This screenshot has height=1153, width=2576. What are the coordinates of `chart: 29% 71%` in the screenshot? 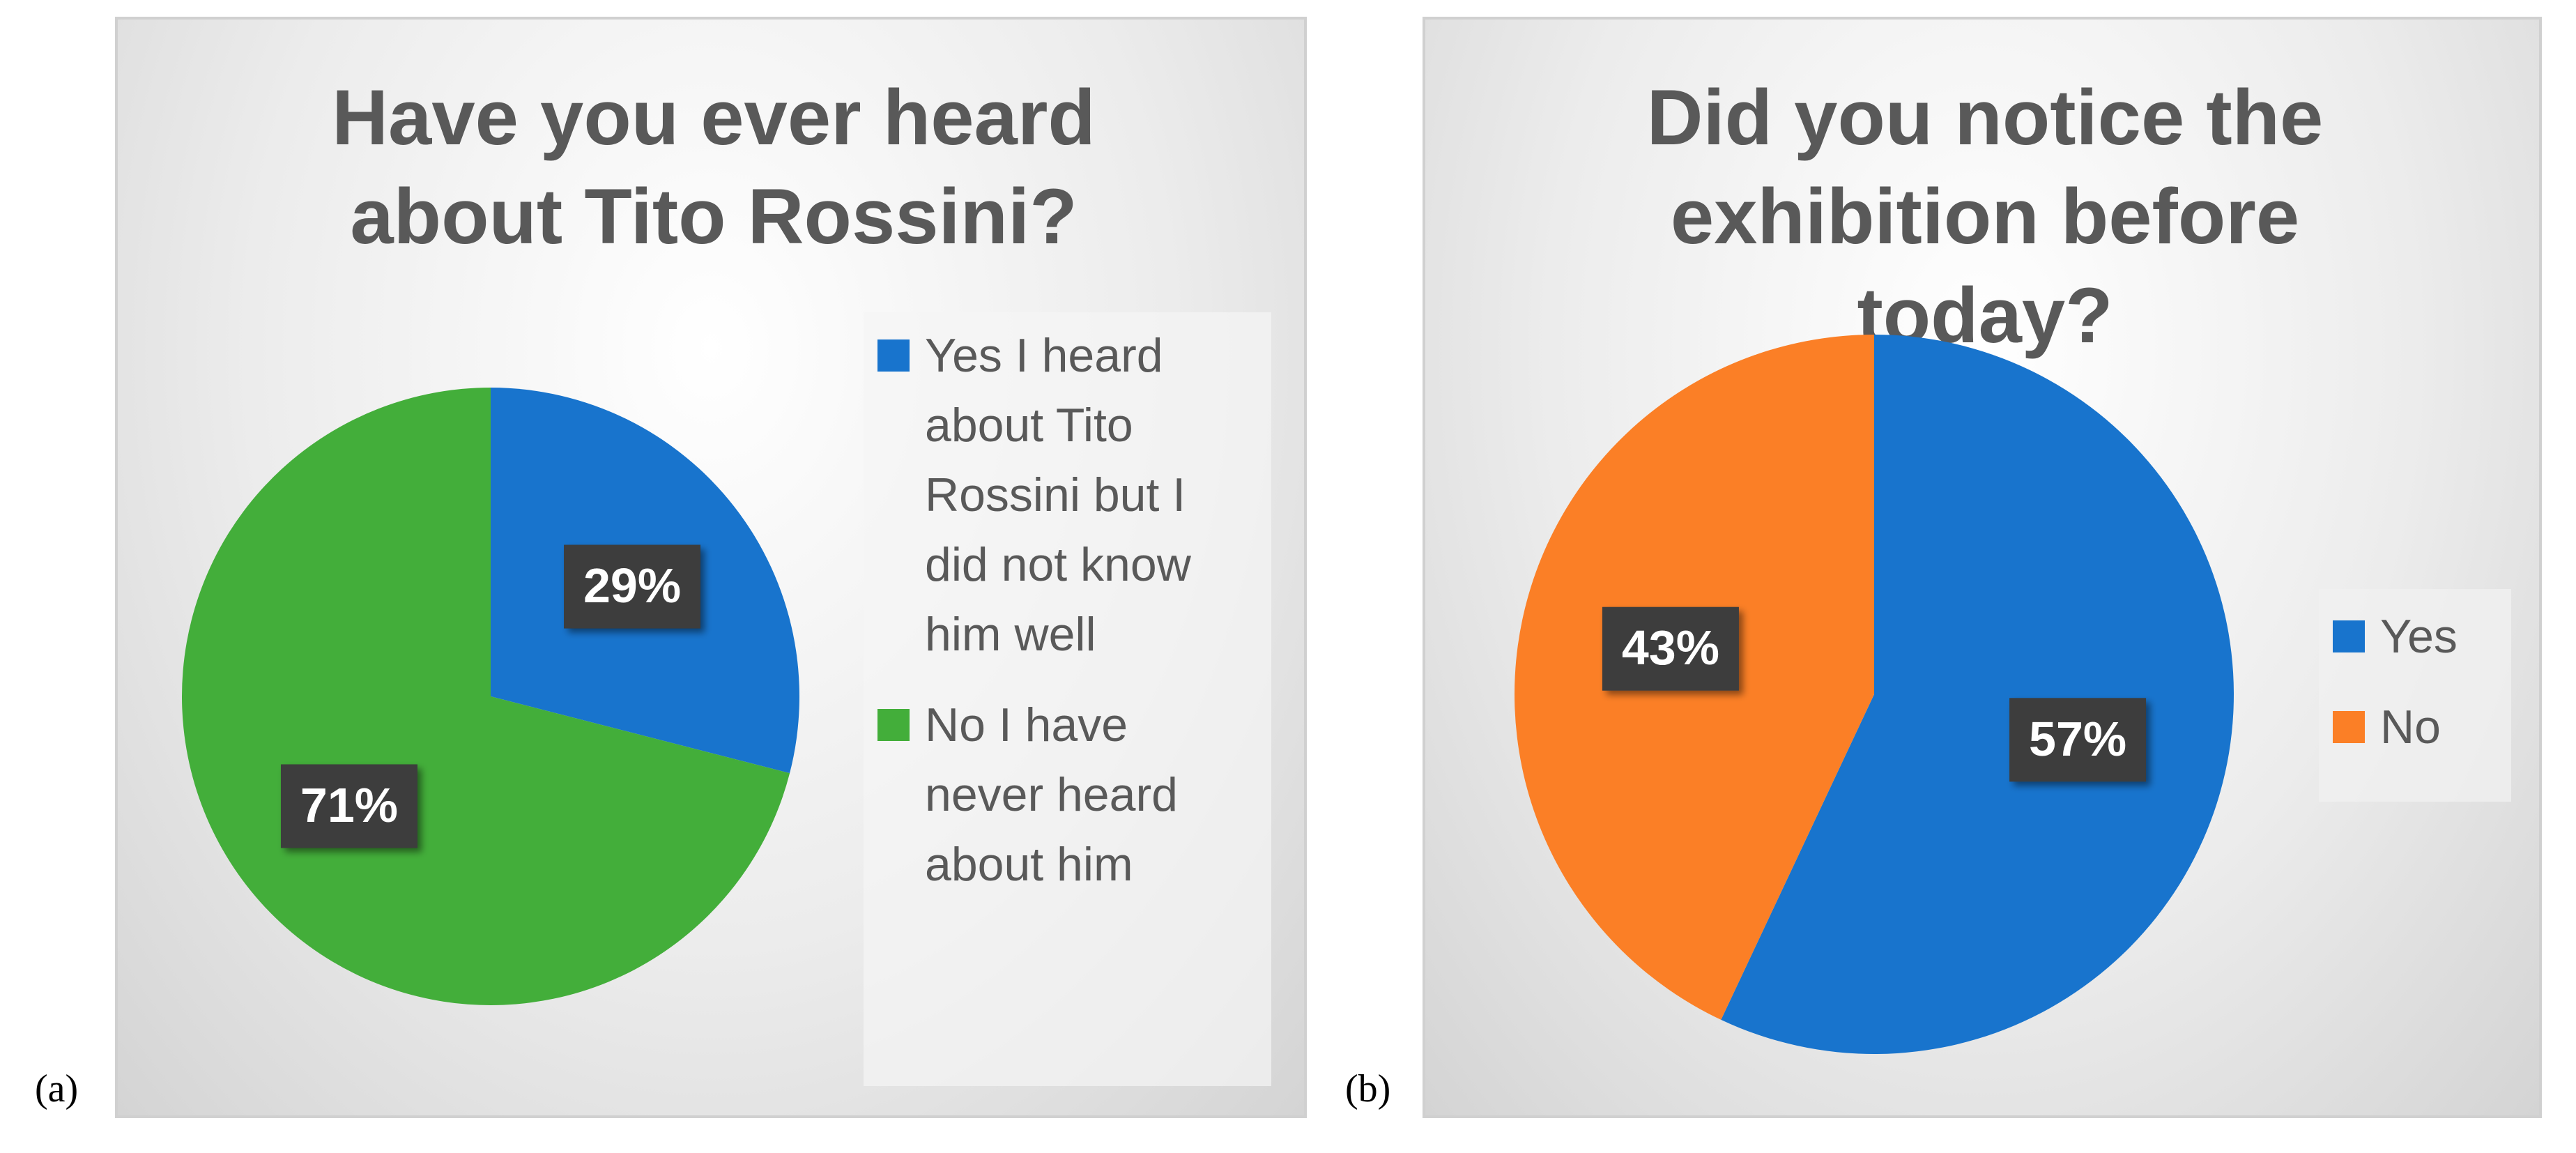 It's located at (490, 697).